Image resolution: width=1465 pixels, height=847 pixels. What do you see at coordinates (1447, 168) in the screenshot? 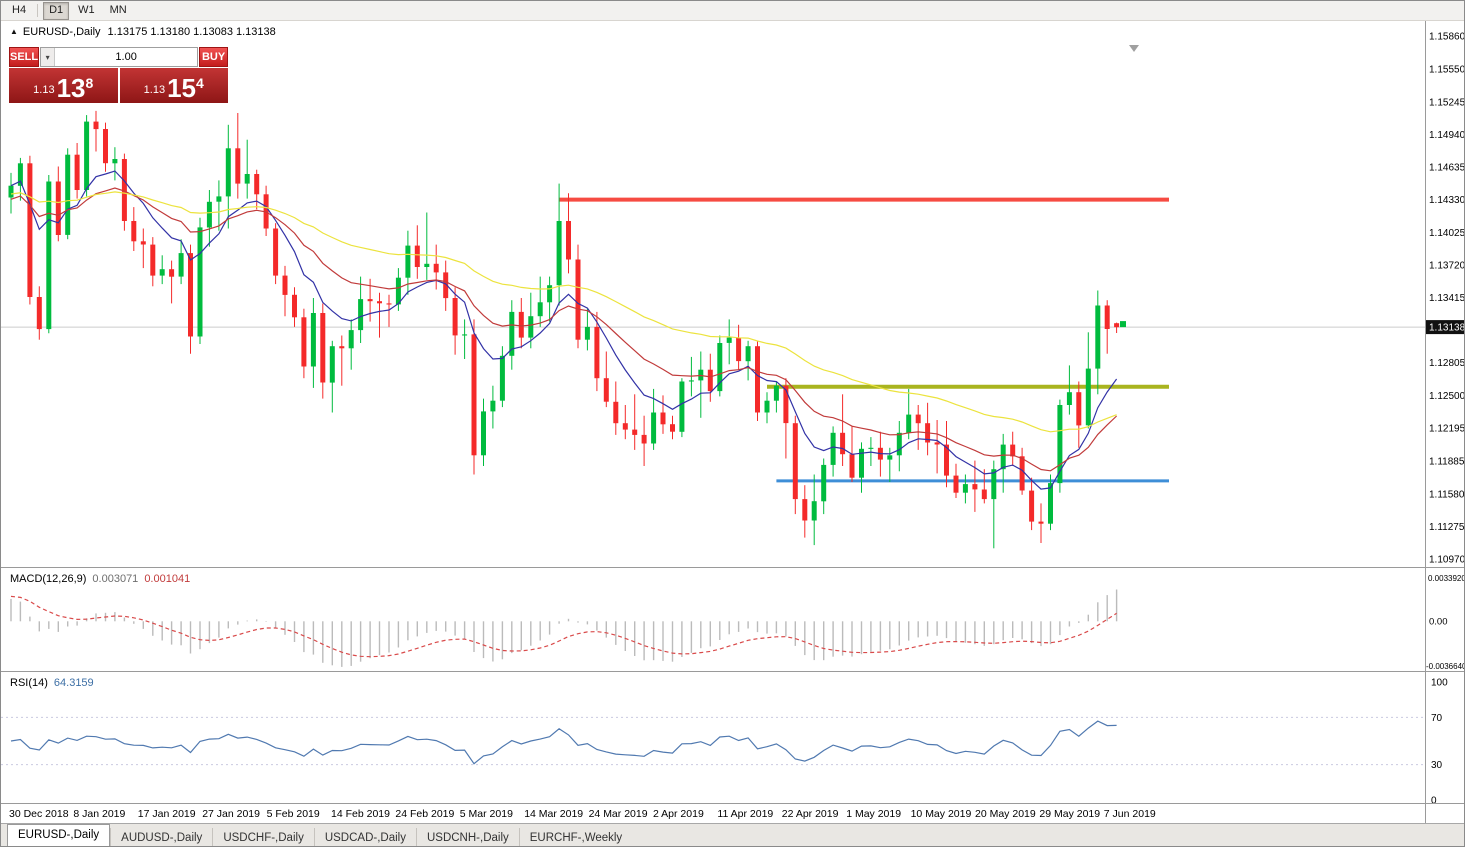
I see `svg-text: 1.14635` at bounding box center [1447, 168].